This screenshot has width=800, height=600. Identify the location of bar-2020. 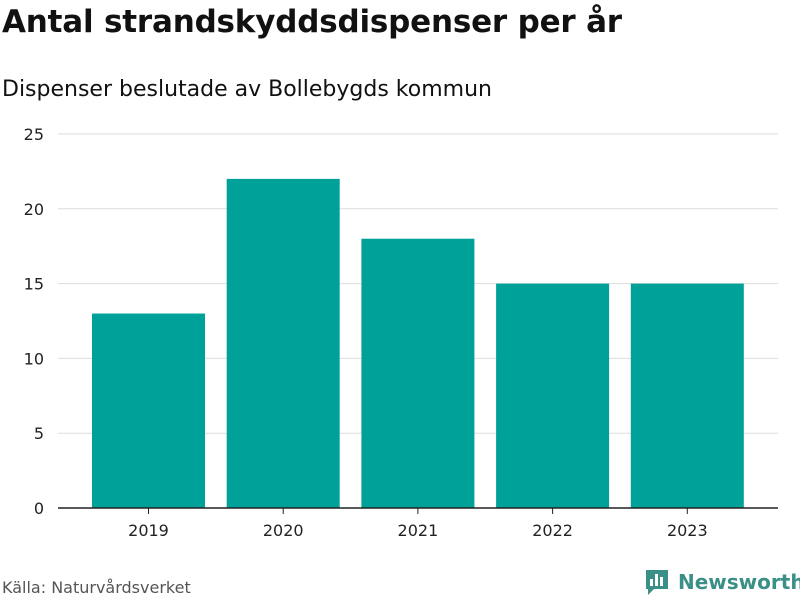
(283, 343).